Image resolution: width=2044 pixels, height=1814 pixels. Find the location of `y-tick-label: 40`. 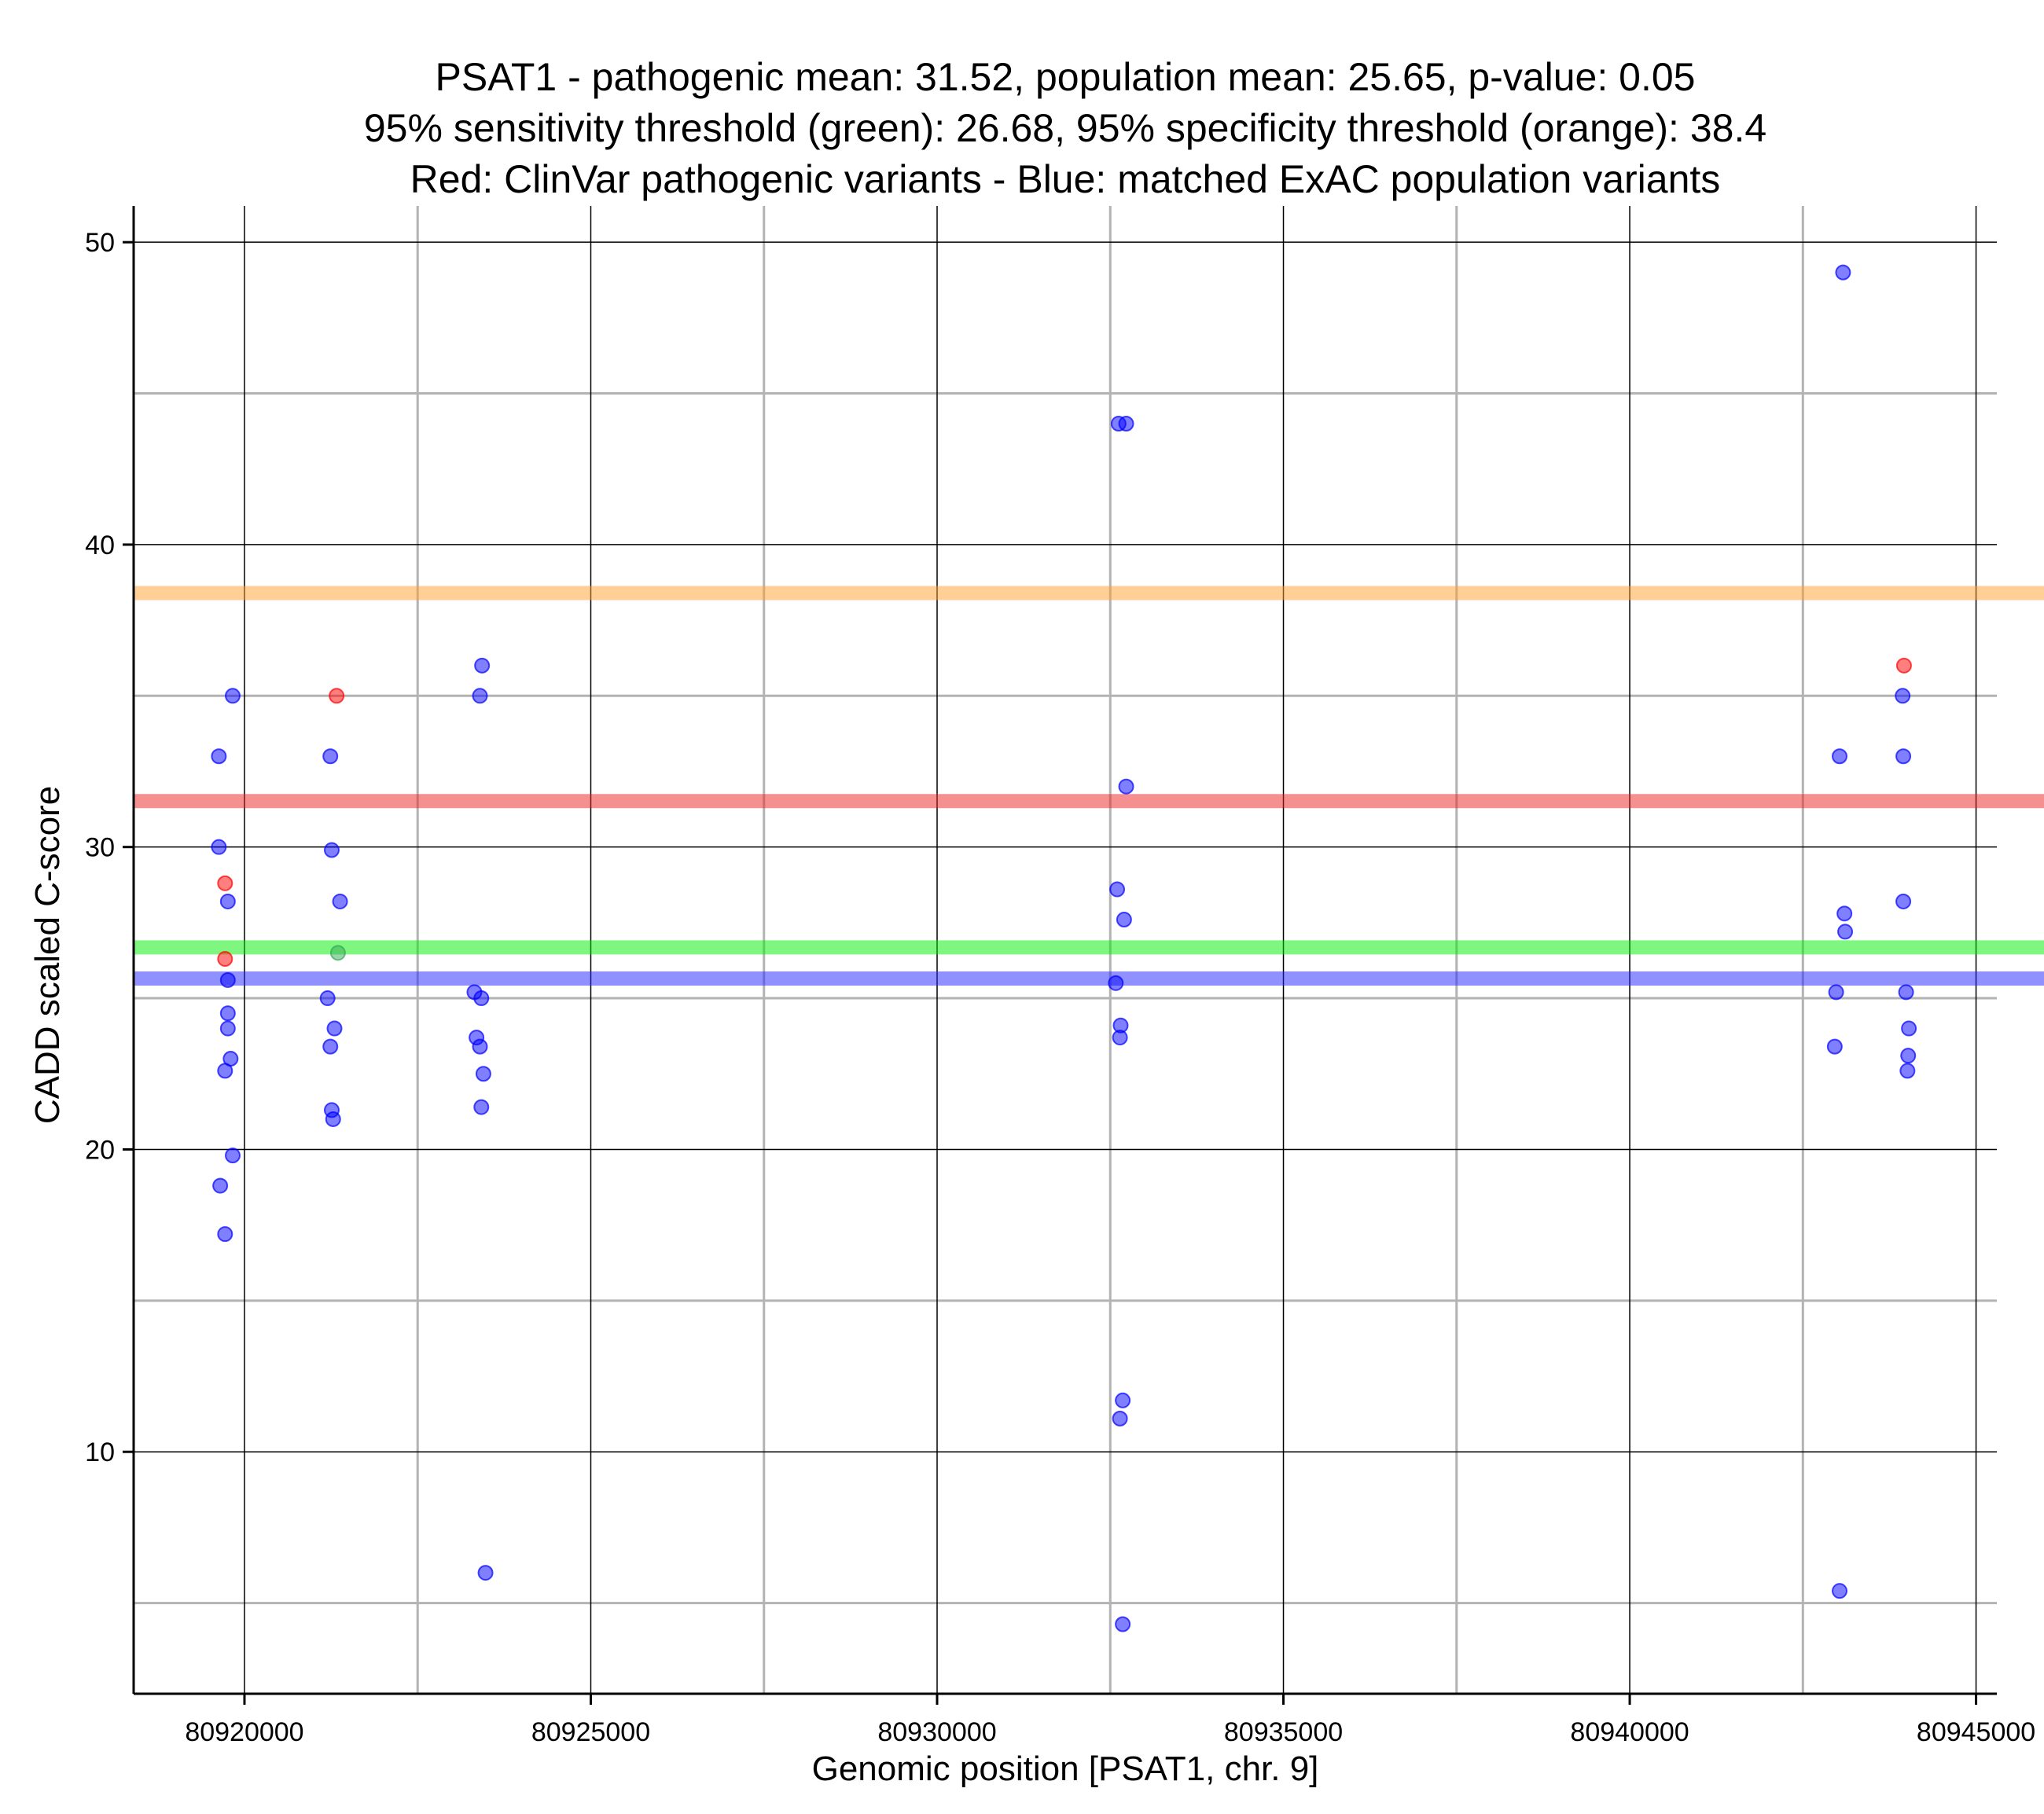

y-tick-label: 40 is located at coordinates (100, 545).